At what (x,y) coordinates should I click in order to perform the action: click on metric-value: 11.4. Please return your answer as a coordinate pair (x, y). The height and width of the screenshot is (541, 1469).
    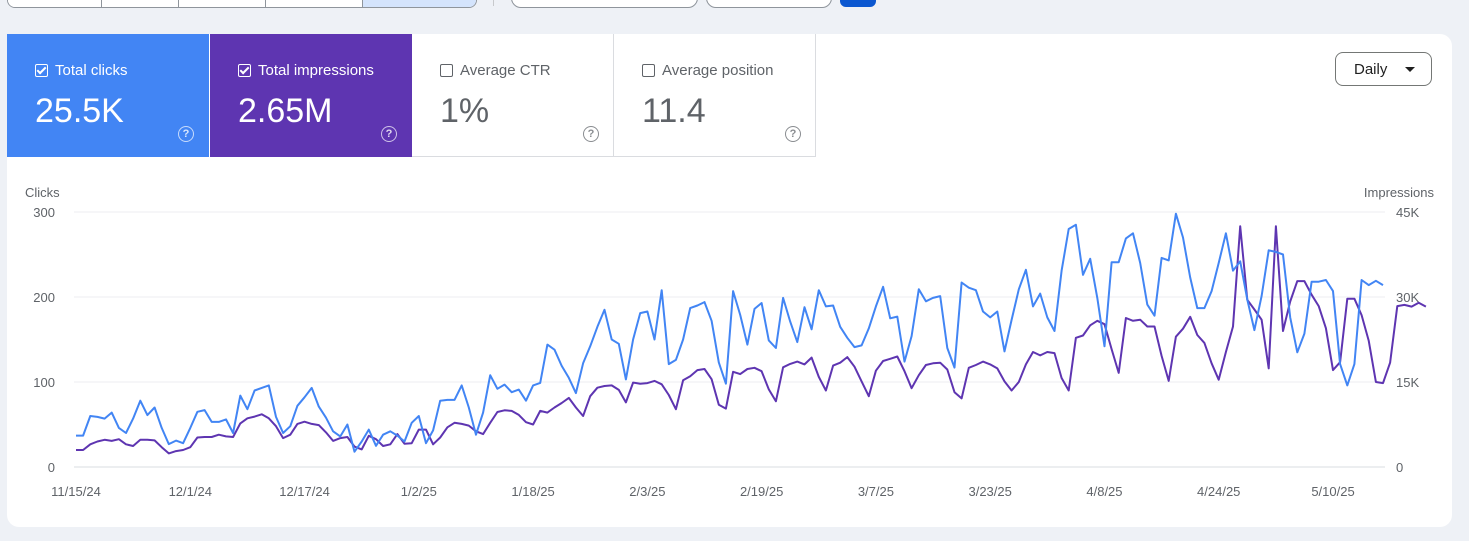
    Looking at the image, I should click on (674, 111).